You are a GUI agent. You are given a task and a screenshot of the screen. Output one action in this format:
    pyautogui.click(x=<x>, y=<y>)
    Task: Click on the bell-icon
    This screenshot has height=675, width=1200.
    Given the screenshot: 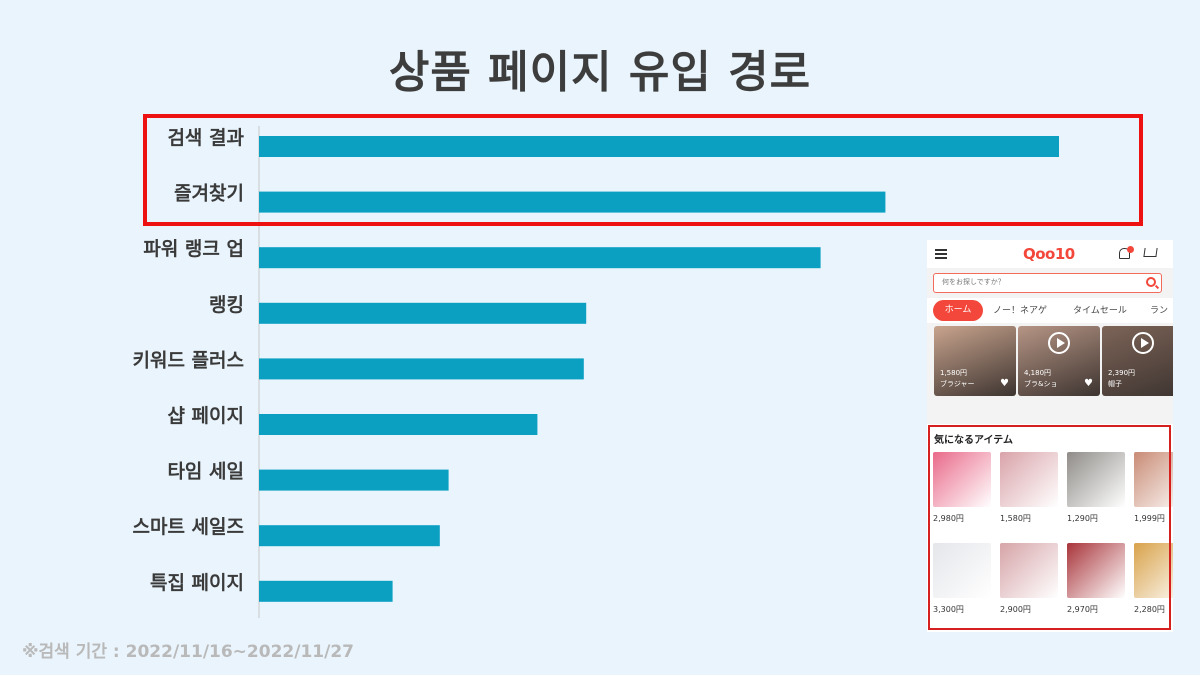 What is the action you would take?
    pyautogui.click(x=1124, y=253)
    